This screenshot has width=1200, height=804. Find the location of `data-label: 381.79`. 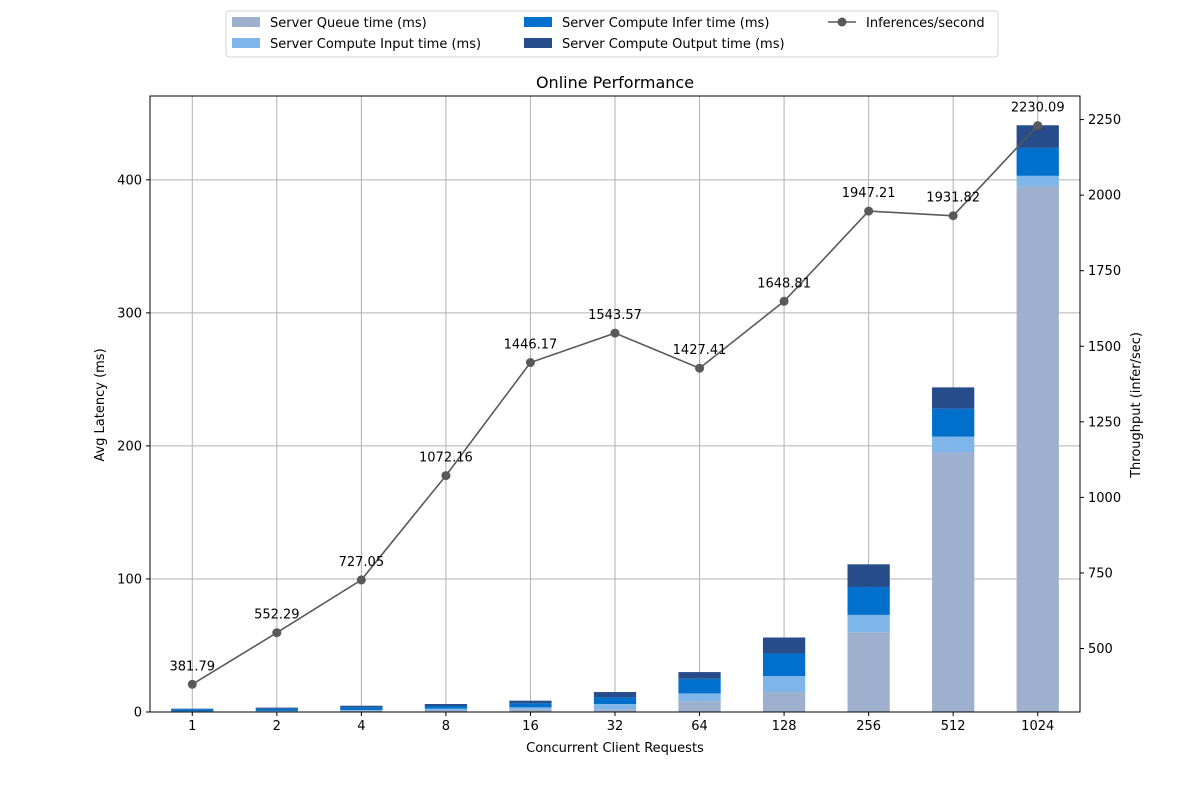

data-label: 381.79 is located at coordinates (193, 666).